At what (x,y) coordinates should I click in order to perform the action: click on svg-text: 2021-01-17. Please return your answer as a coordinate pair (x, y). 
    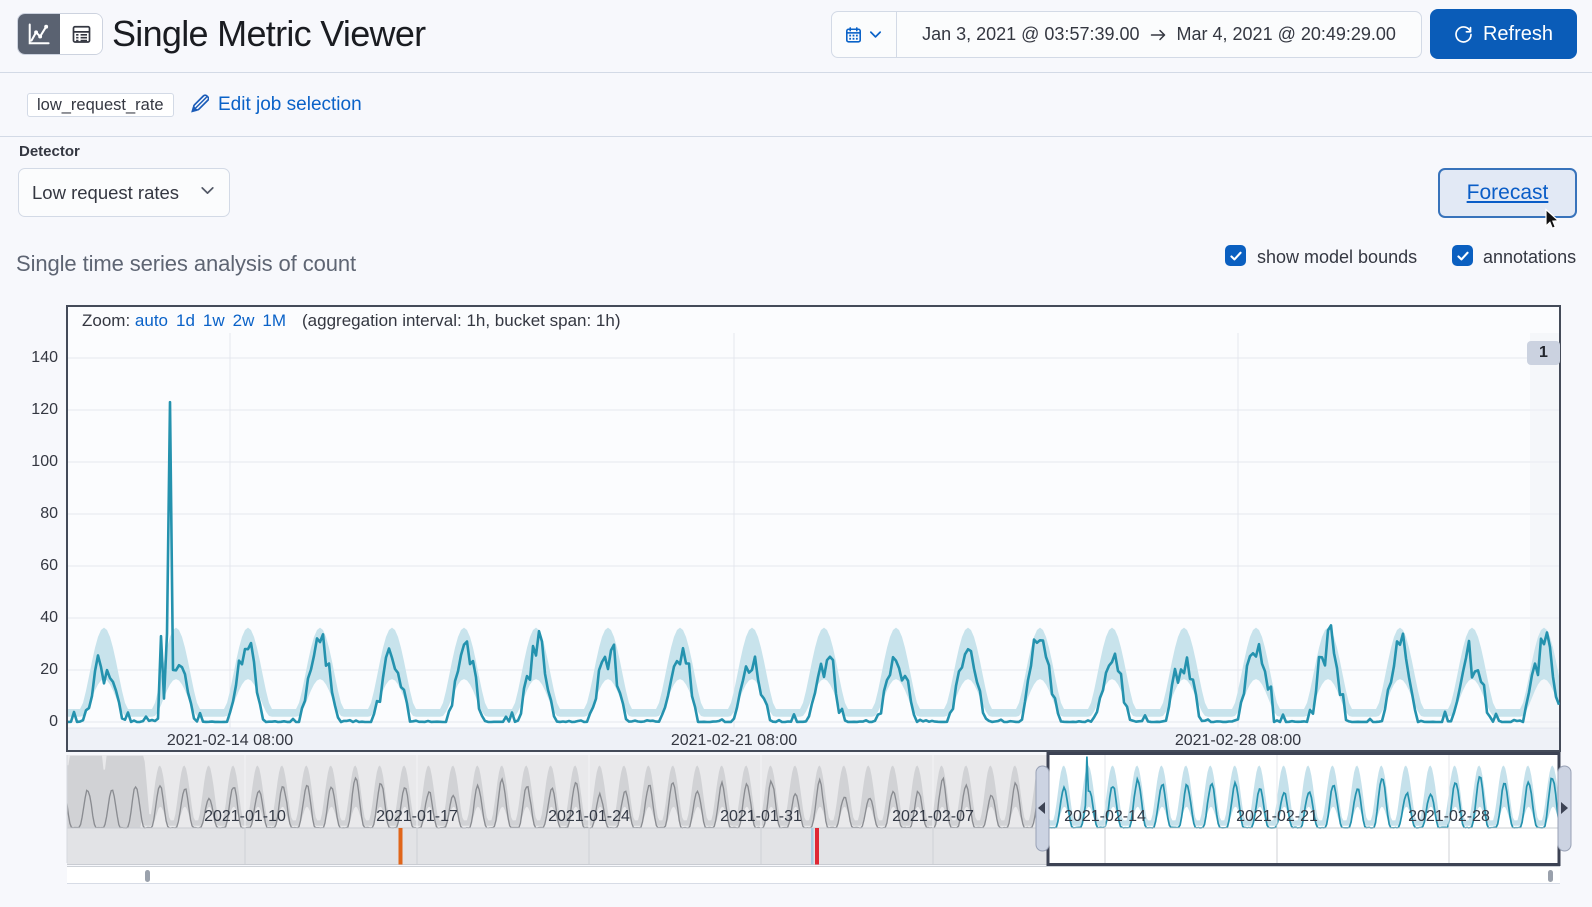
    Looking at the image, I should click on (417, 816).